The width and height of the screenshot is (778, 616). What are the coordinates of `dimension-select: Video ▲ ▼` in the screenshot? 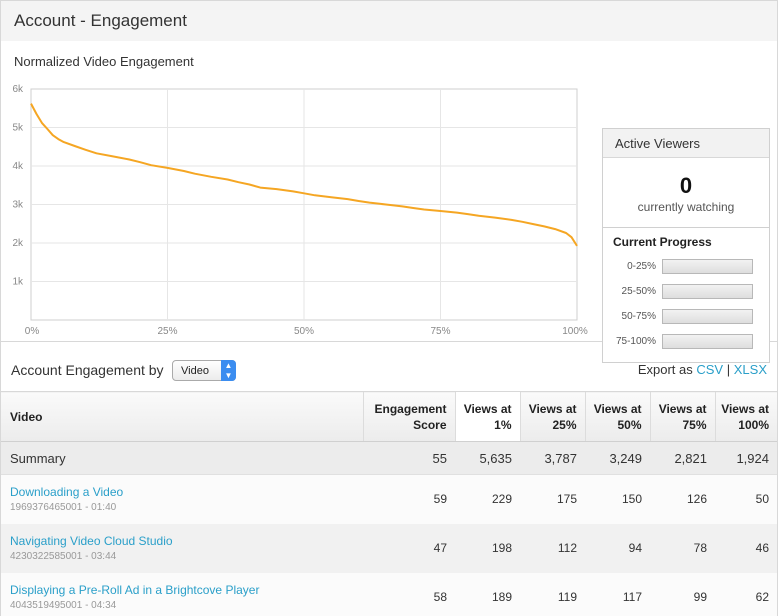 It's located at (204, 370).